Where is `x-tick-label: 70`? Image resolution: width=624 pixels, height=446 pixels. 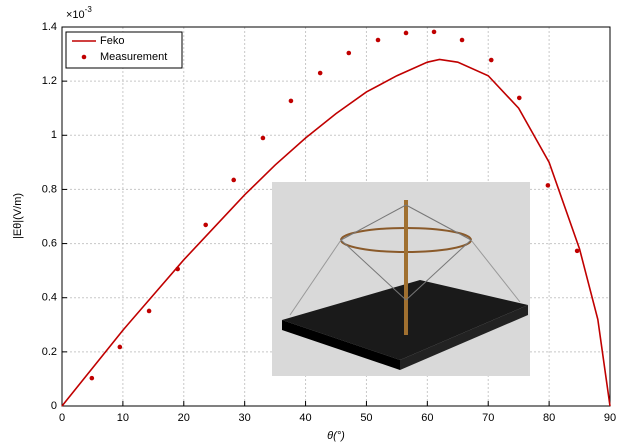
x-tick-label: 70 is located at coordinates (488, 418).